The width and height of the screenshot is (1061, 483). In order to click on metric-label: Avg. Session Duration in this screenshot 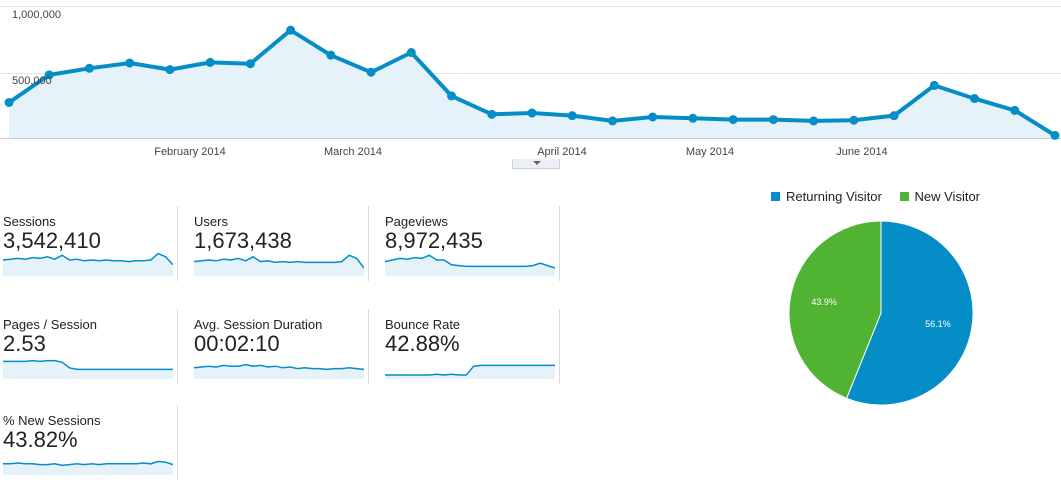, I will do `click(258, 324)`.